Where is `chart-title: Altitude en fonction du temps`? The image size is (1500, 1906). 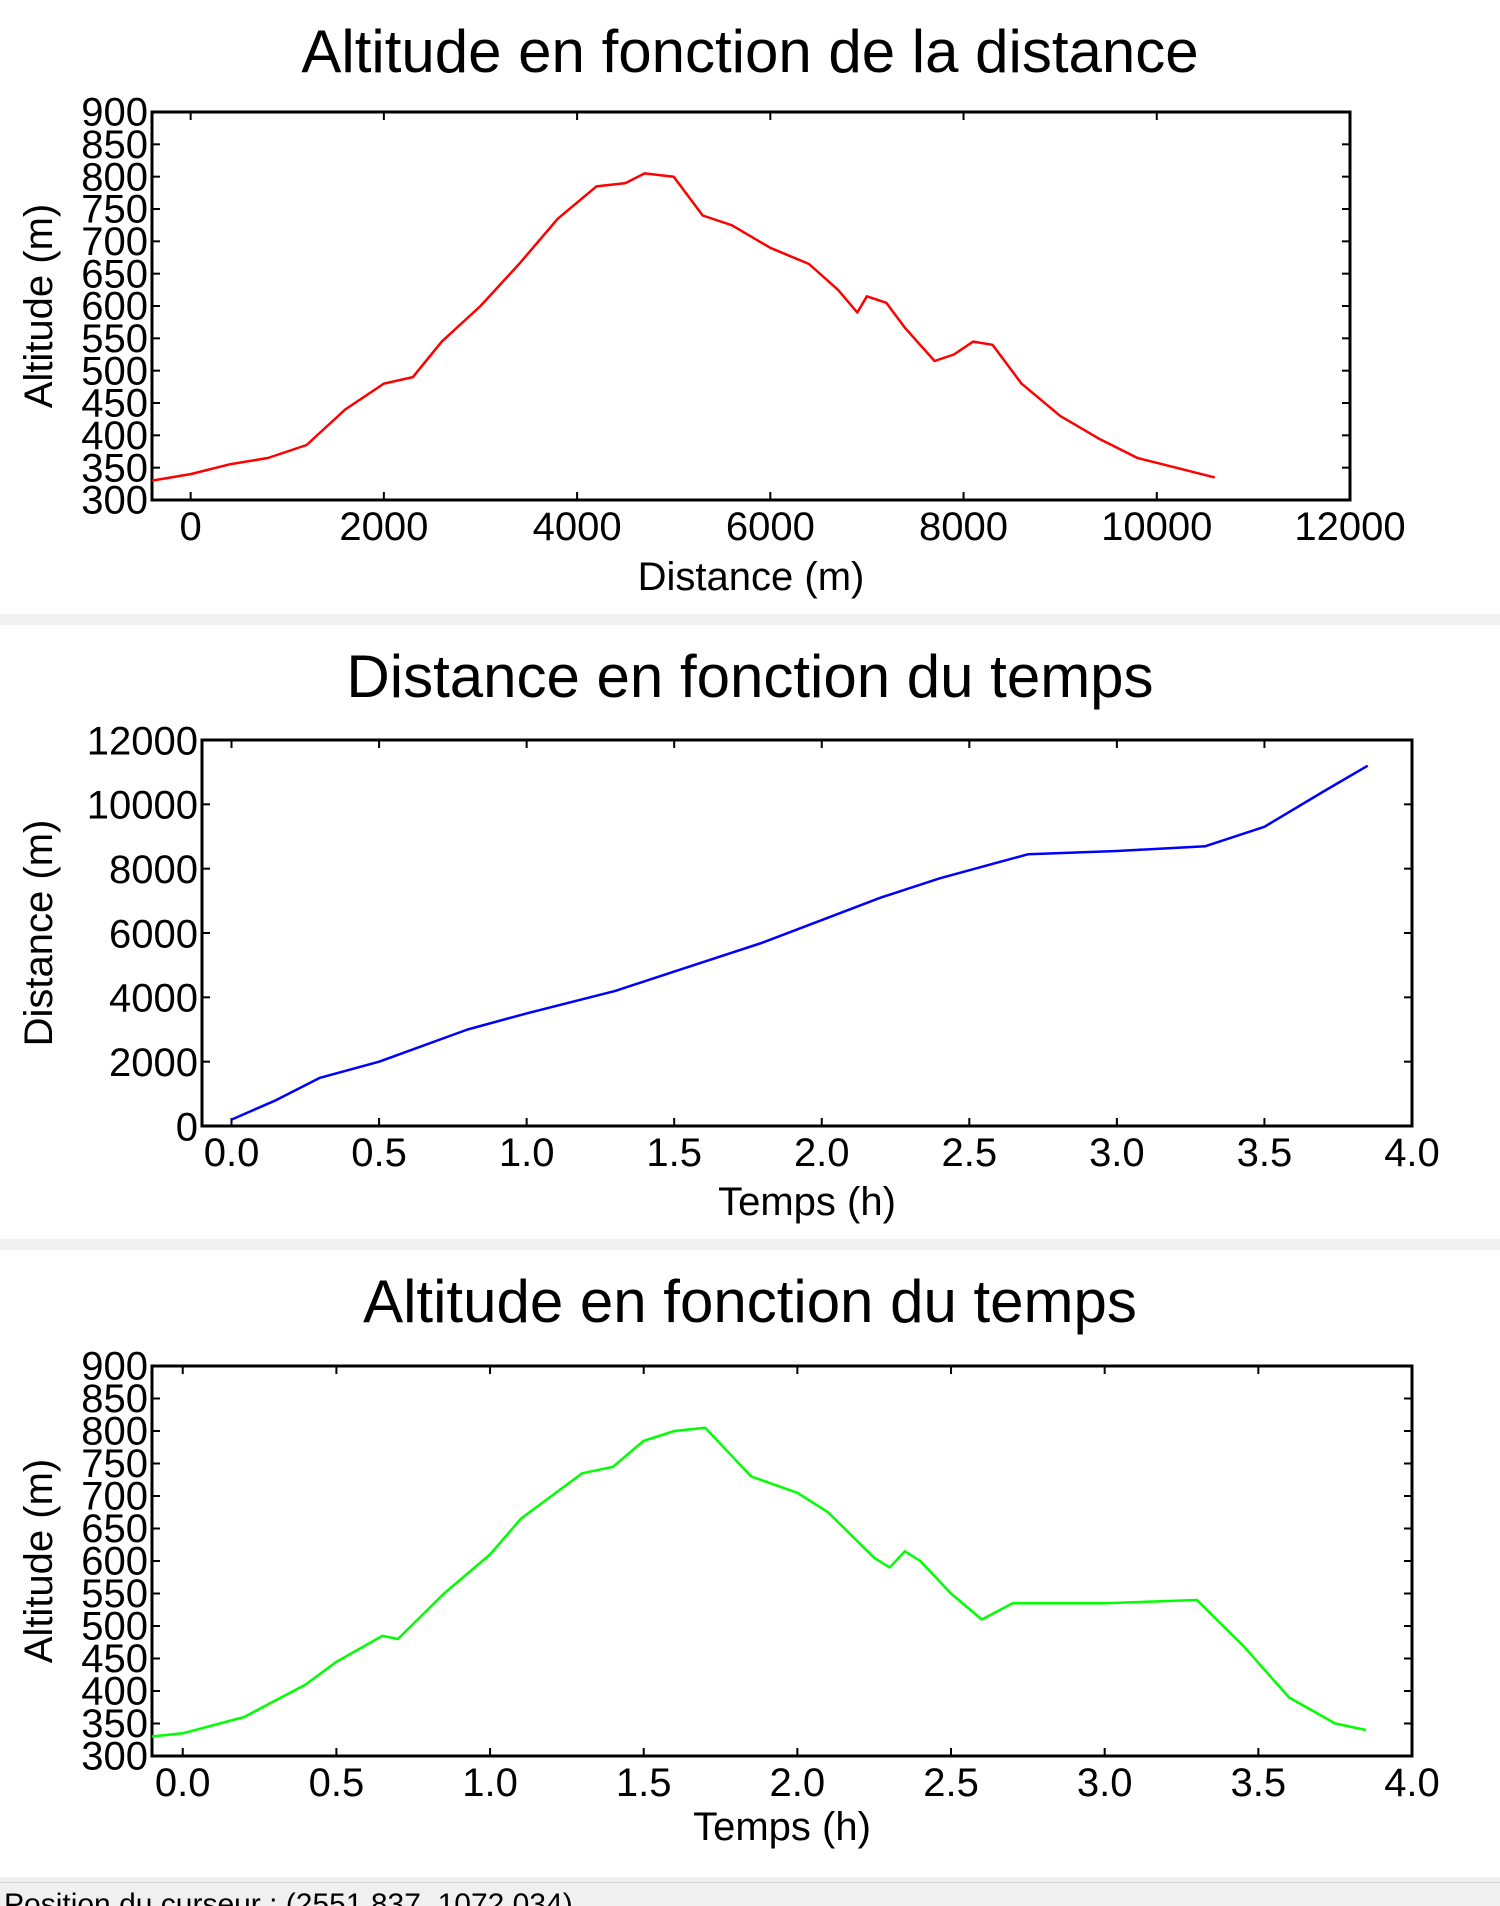 chart-title: Altitude en fonction du temps is located at coordinates (750, 1301).